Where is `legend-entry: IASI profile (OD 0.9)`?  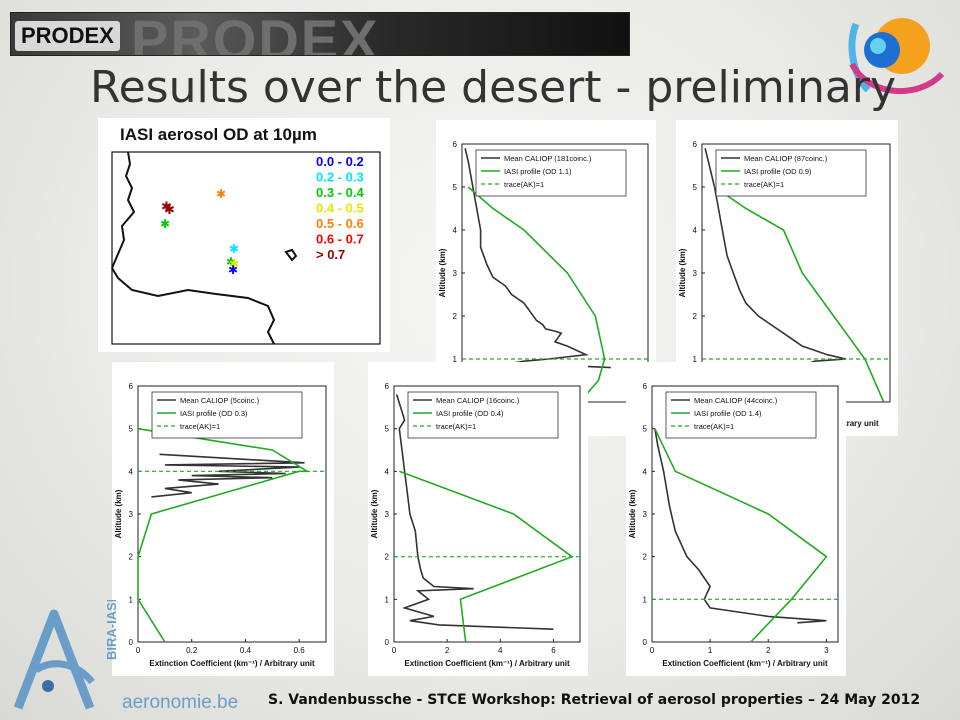 legend-entry: IASI profile (OD 0.9) is located at coordinates (778, 171).